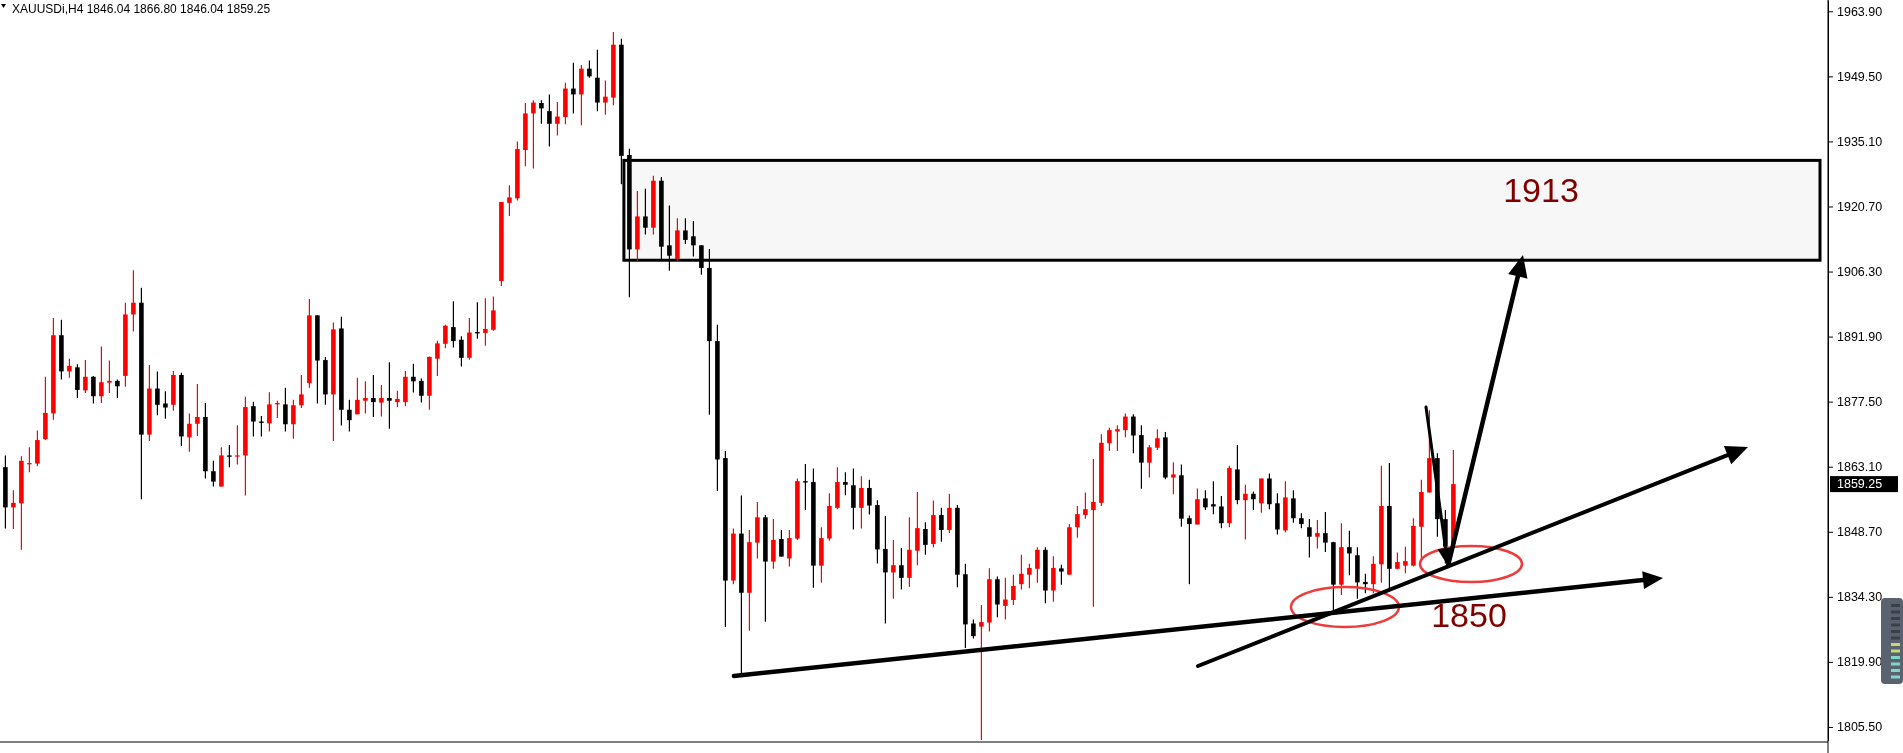  What do you see at coordinates (1860, 11) in the screenshot?
I see `y-tick-label: 1963.90` at bounding box center [1860, 11].